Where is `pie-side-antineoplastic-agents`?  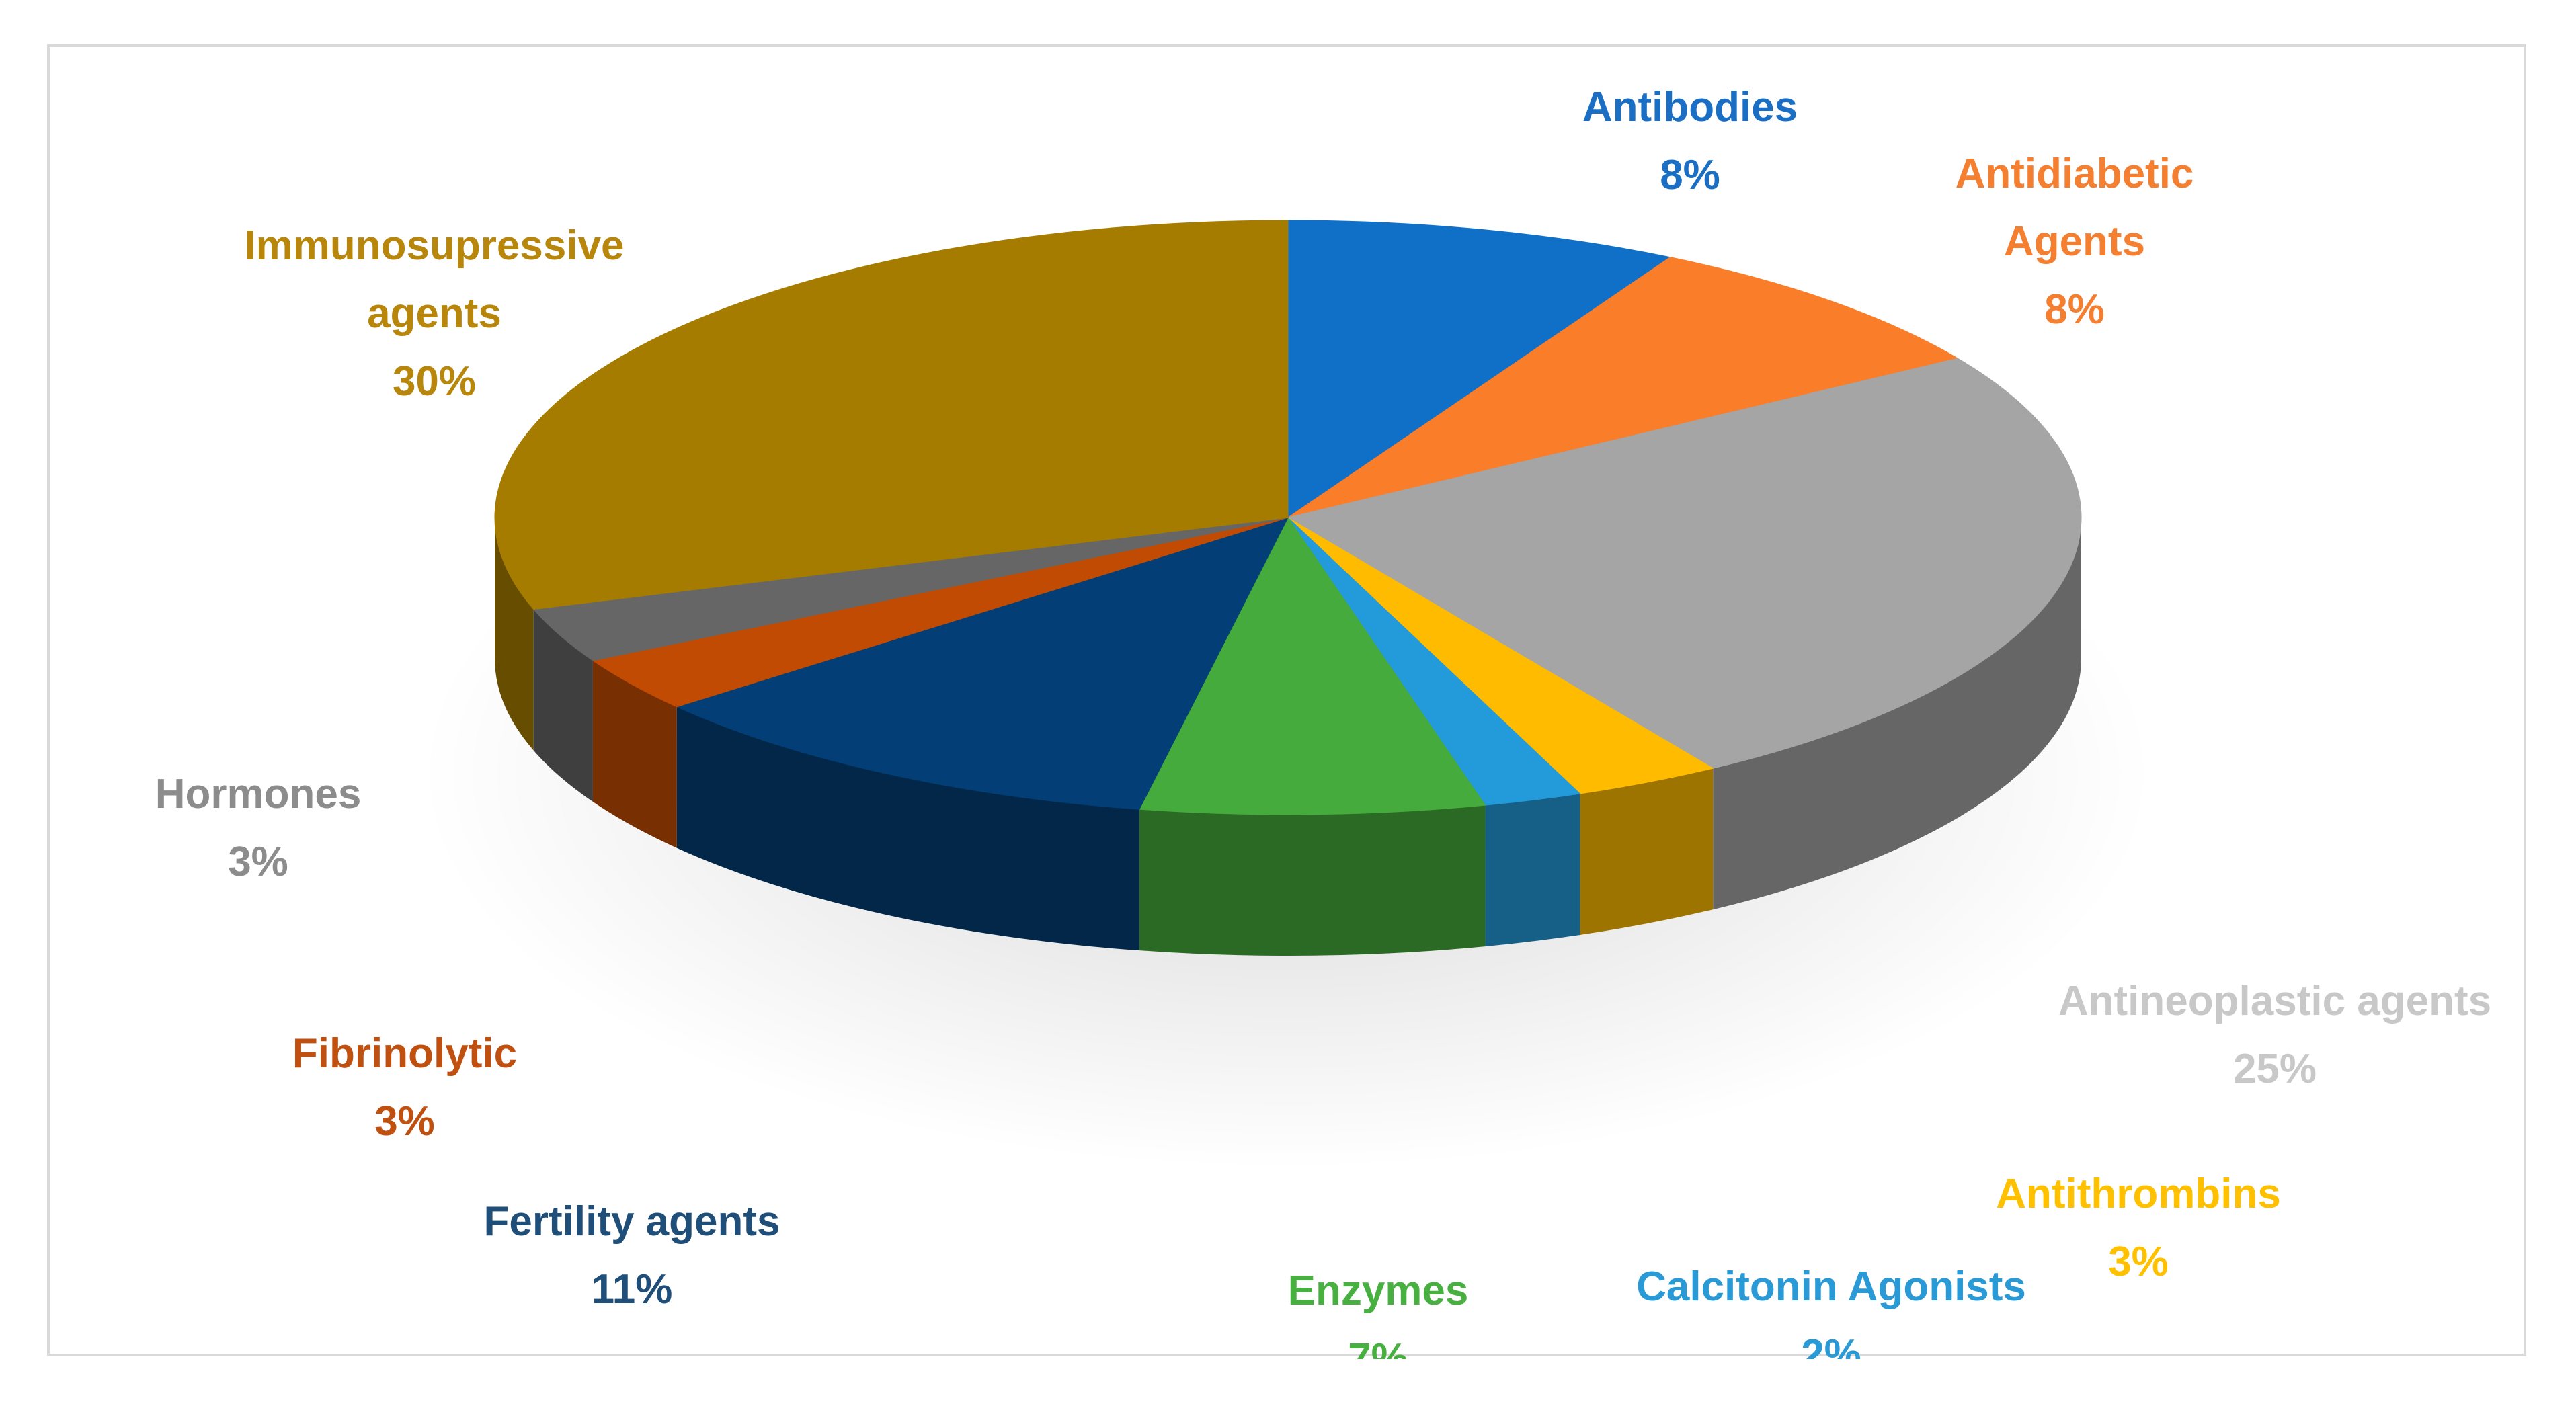
pie-side-antineoplastic-agents is located at coordinates (1897, 714).